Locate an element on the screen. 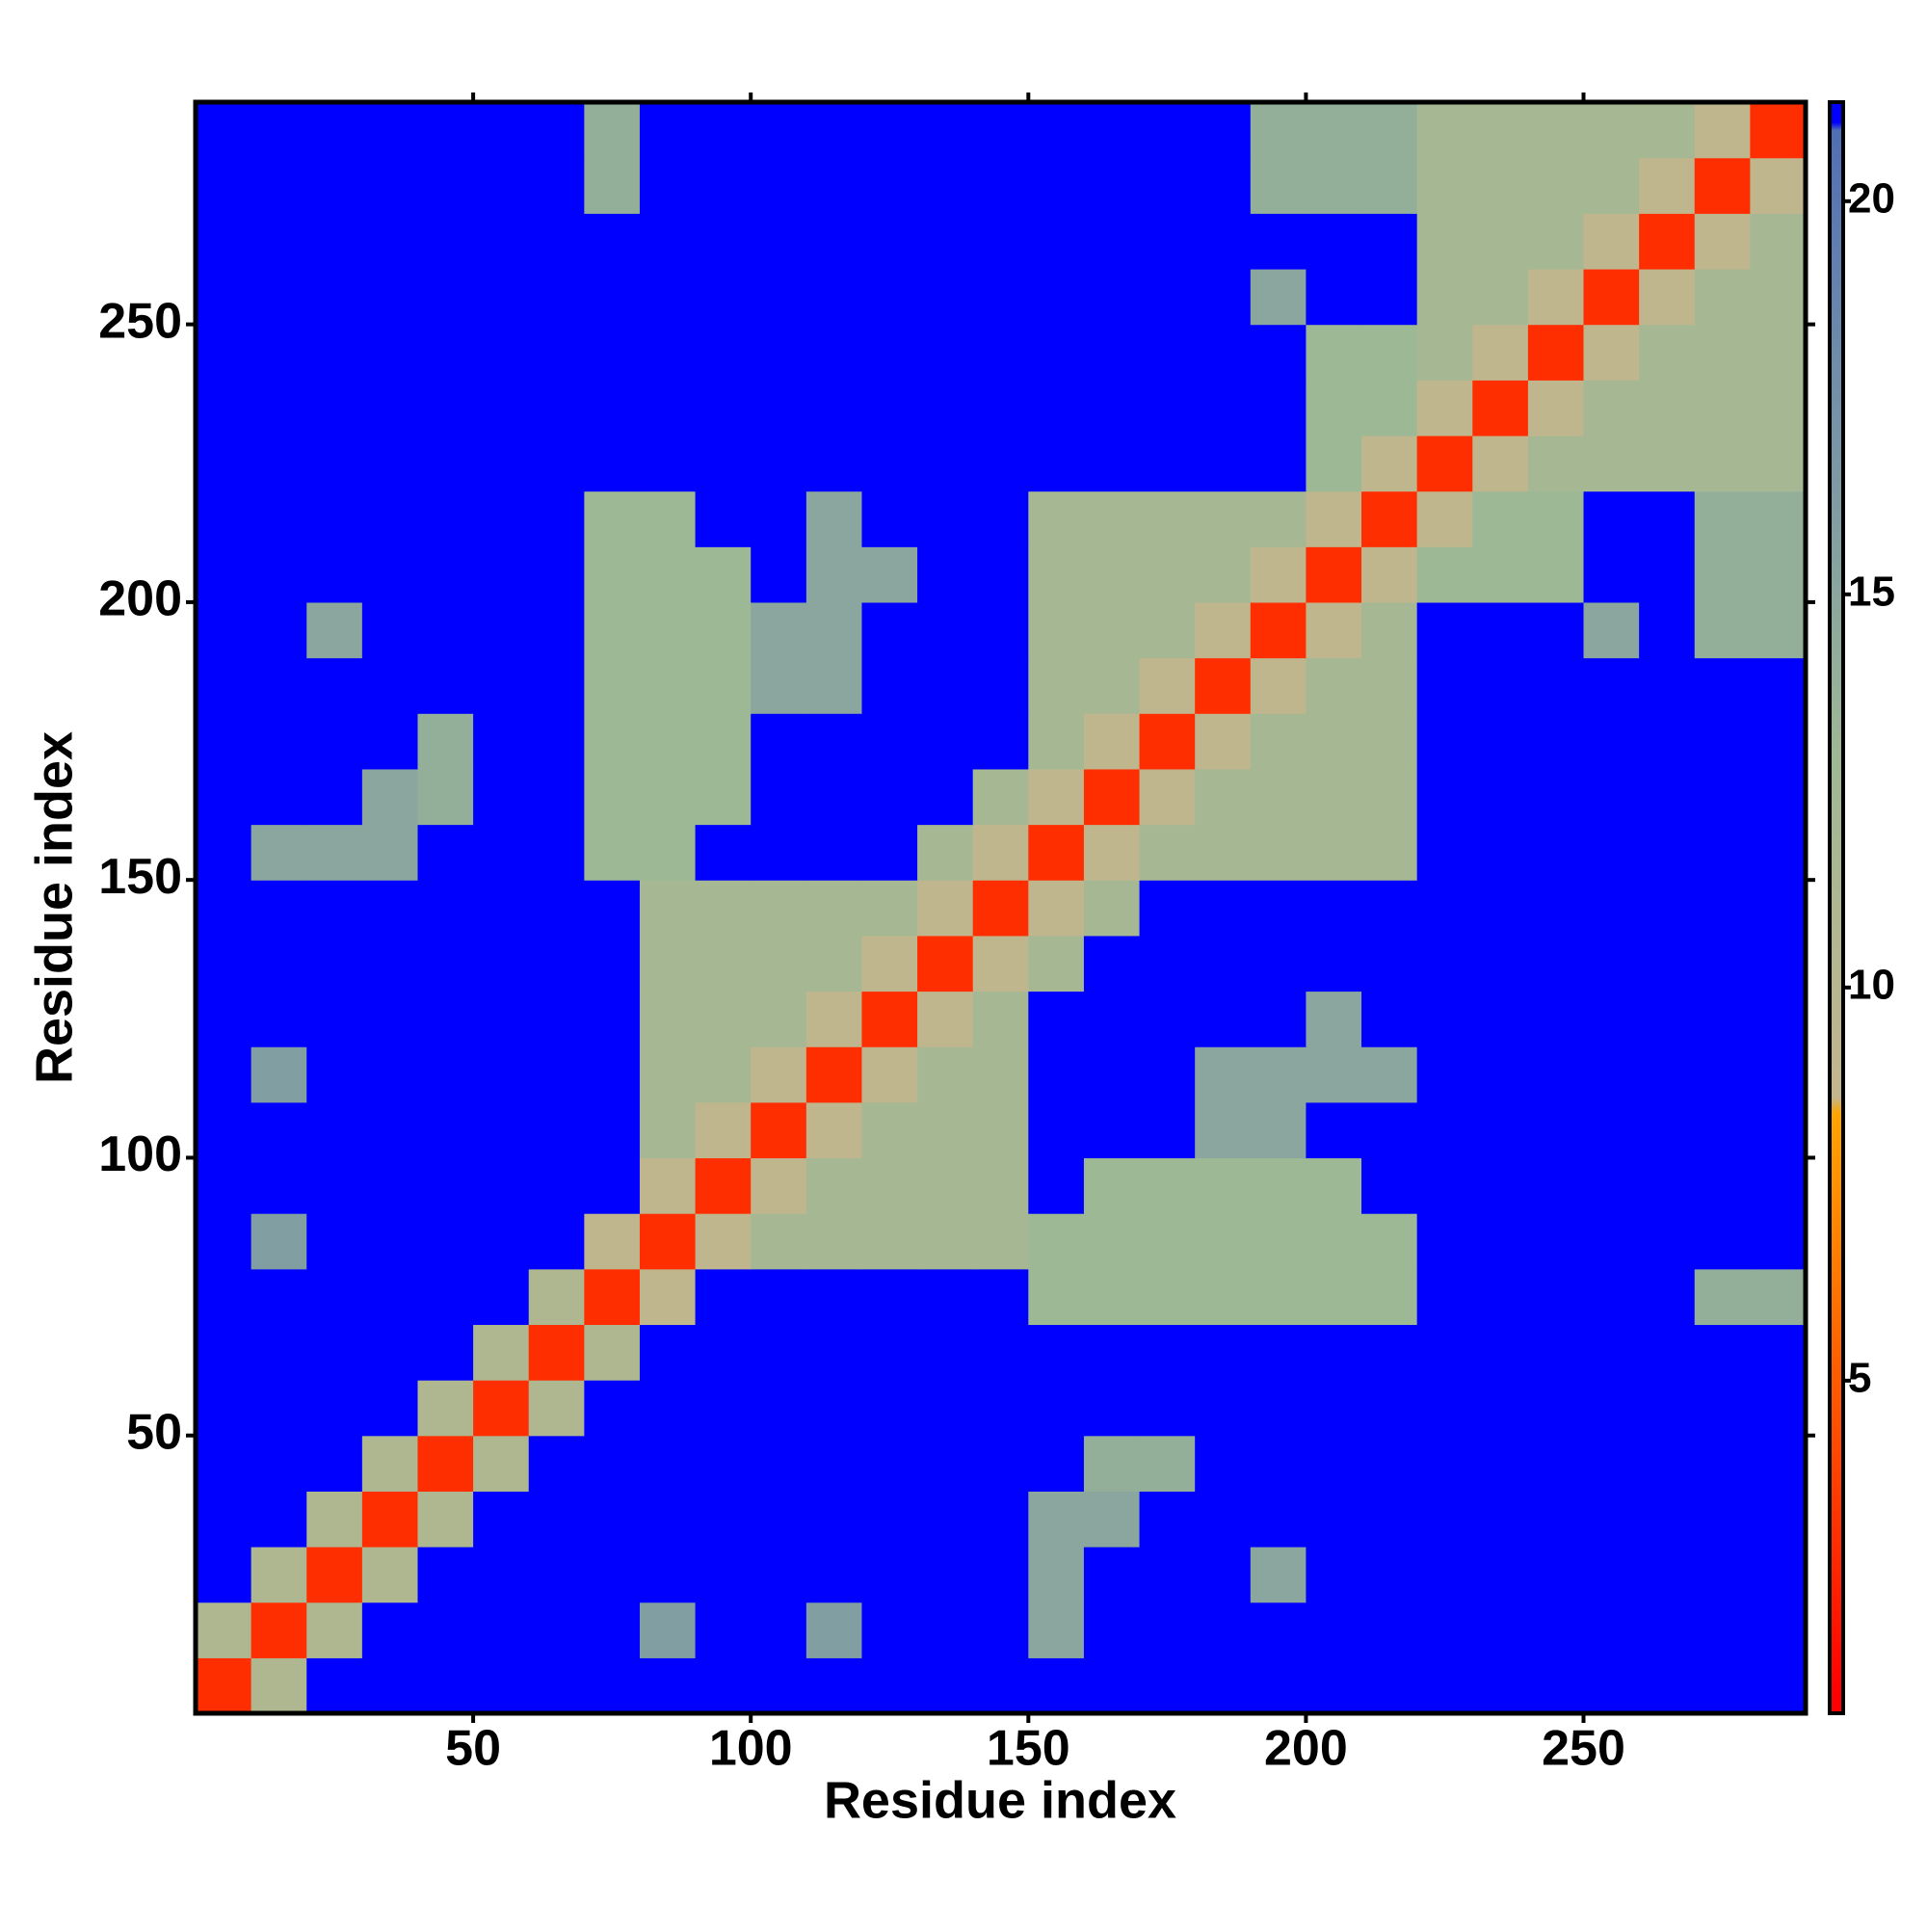  y-tick-label: 100 is located at coordinates (140, 1154).